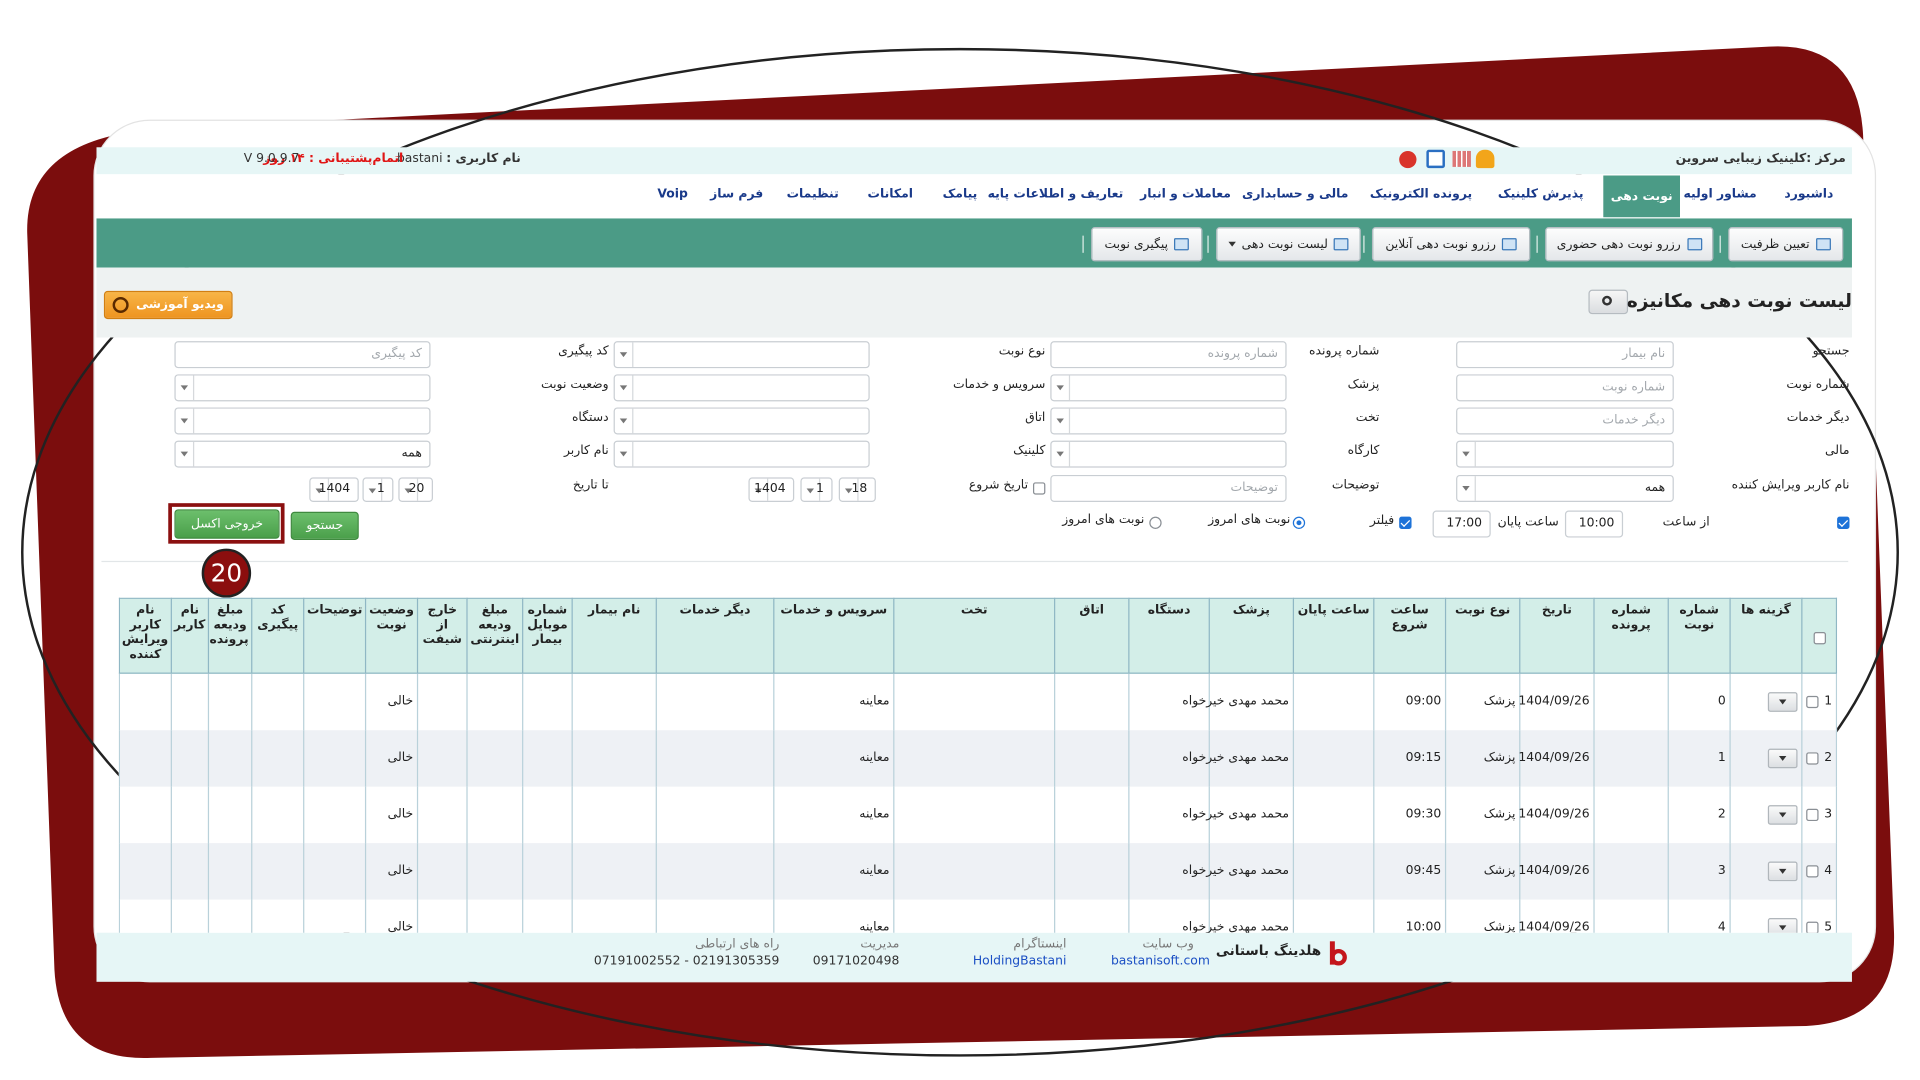 This screenshot has height=1080, width=1920. I want to click on power-icon, so click(1408, 159).